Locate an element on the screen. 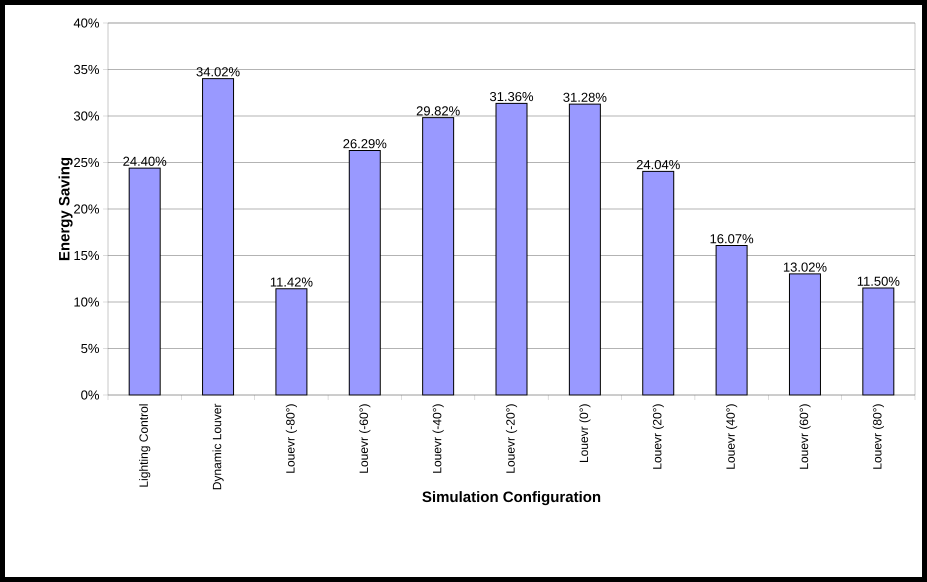  x-tick-label: Dynamic Louver is located at coordinates (218, 447).